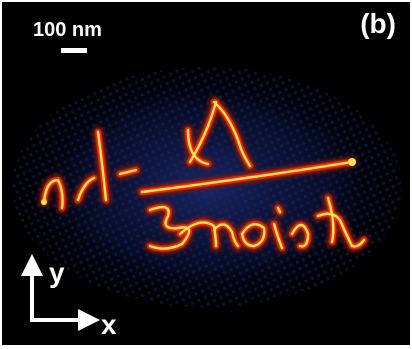 This screenshot has width=412, height=349. I want to click on axis-y-label: y, so click(57, 272).